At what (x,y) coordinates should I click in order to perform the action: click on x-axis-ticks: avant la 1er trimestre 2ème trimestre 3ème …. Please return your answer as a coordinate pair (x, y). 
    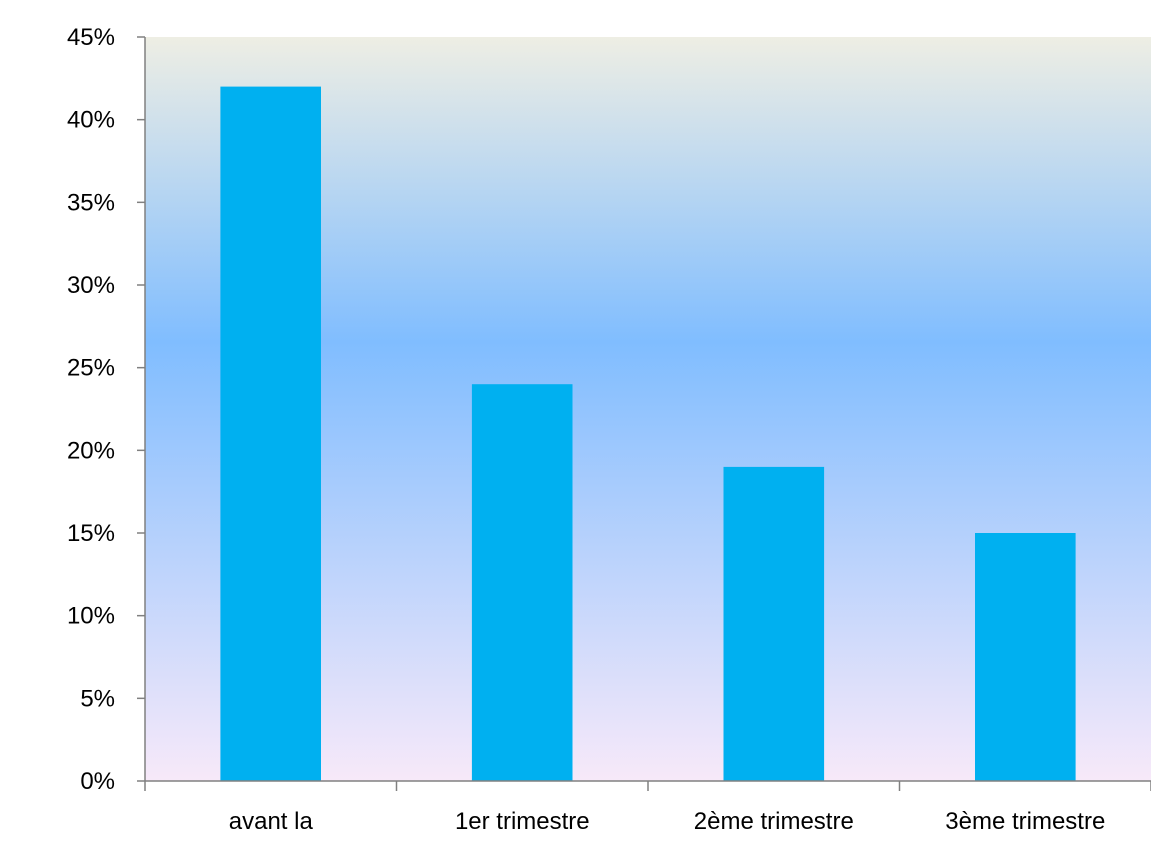
    Looking at the image, I should click on (647, 808).